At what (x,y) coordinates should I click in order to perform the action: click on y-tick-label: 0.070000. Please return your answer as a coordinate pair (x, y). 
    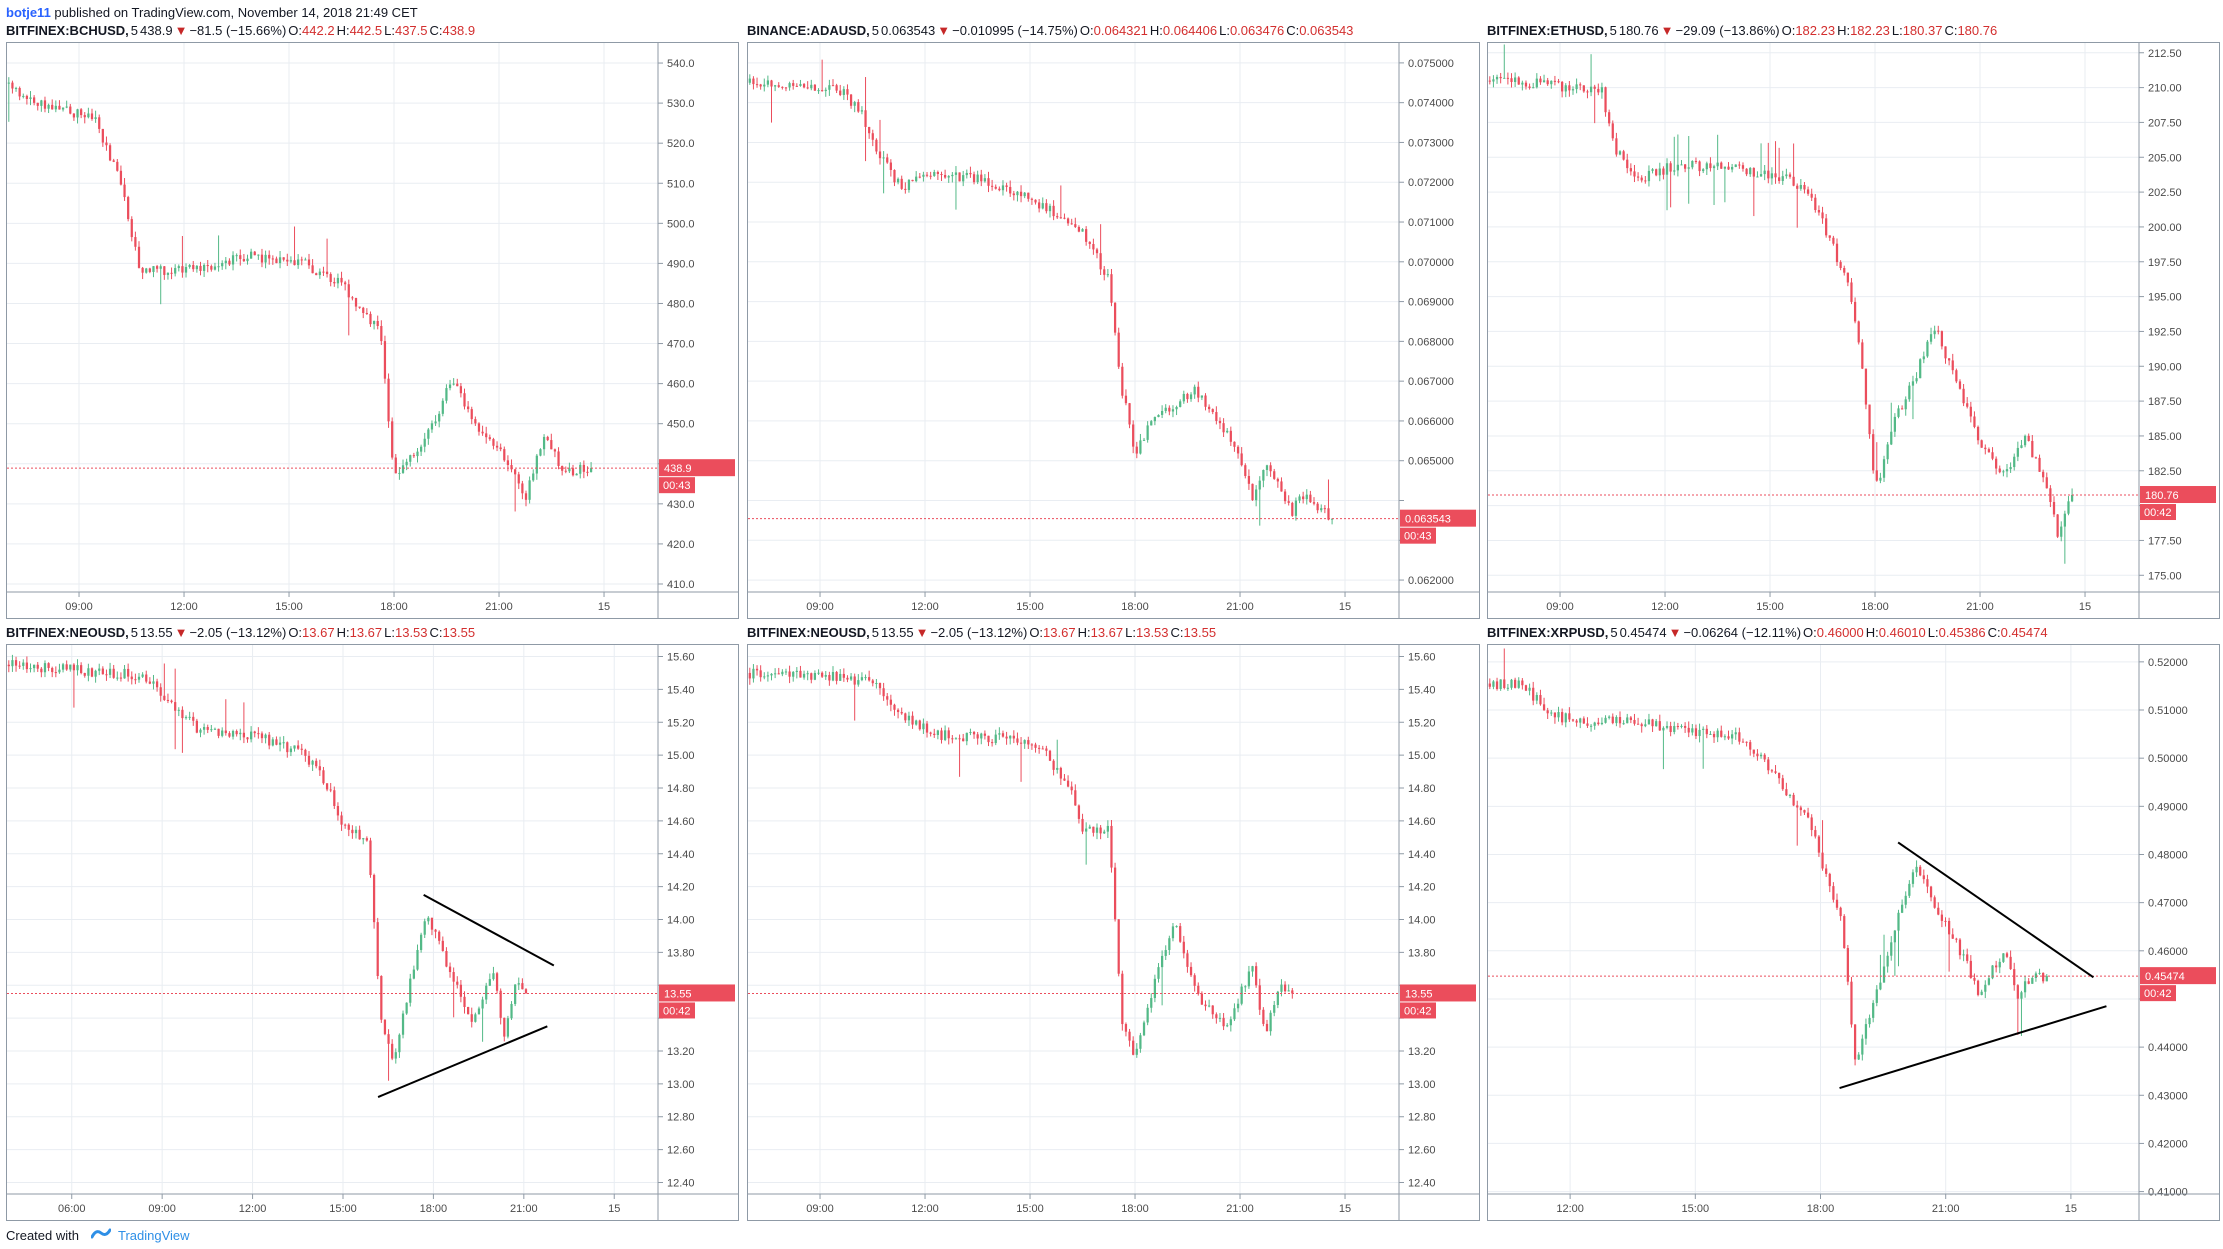
    Looking at the image, I should click on (1431, 263).